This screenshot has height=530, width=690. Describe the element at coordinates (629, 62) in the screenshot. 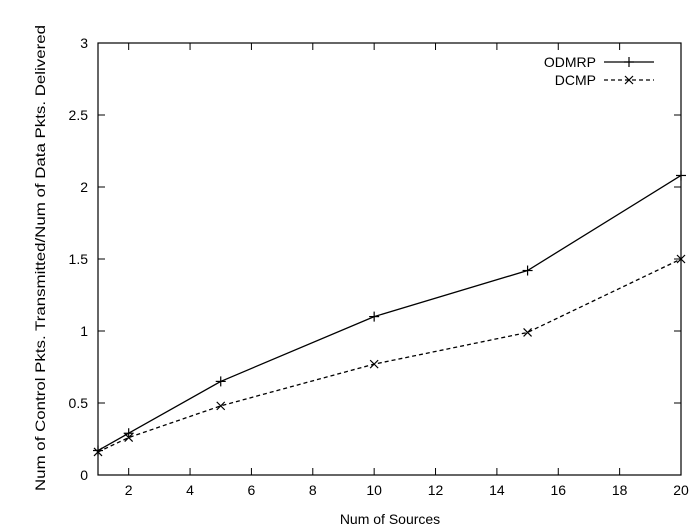

I see `legend-marker-odmrp` at that location.